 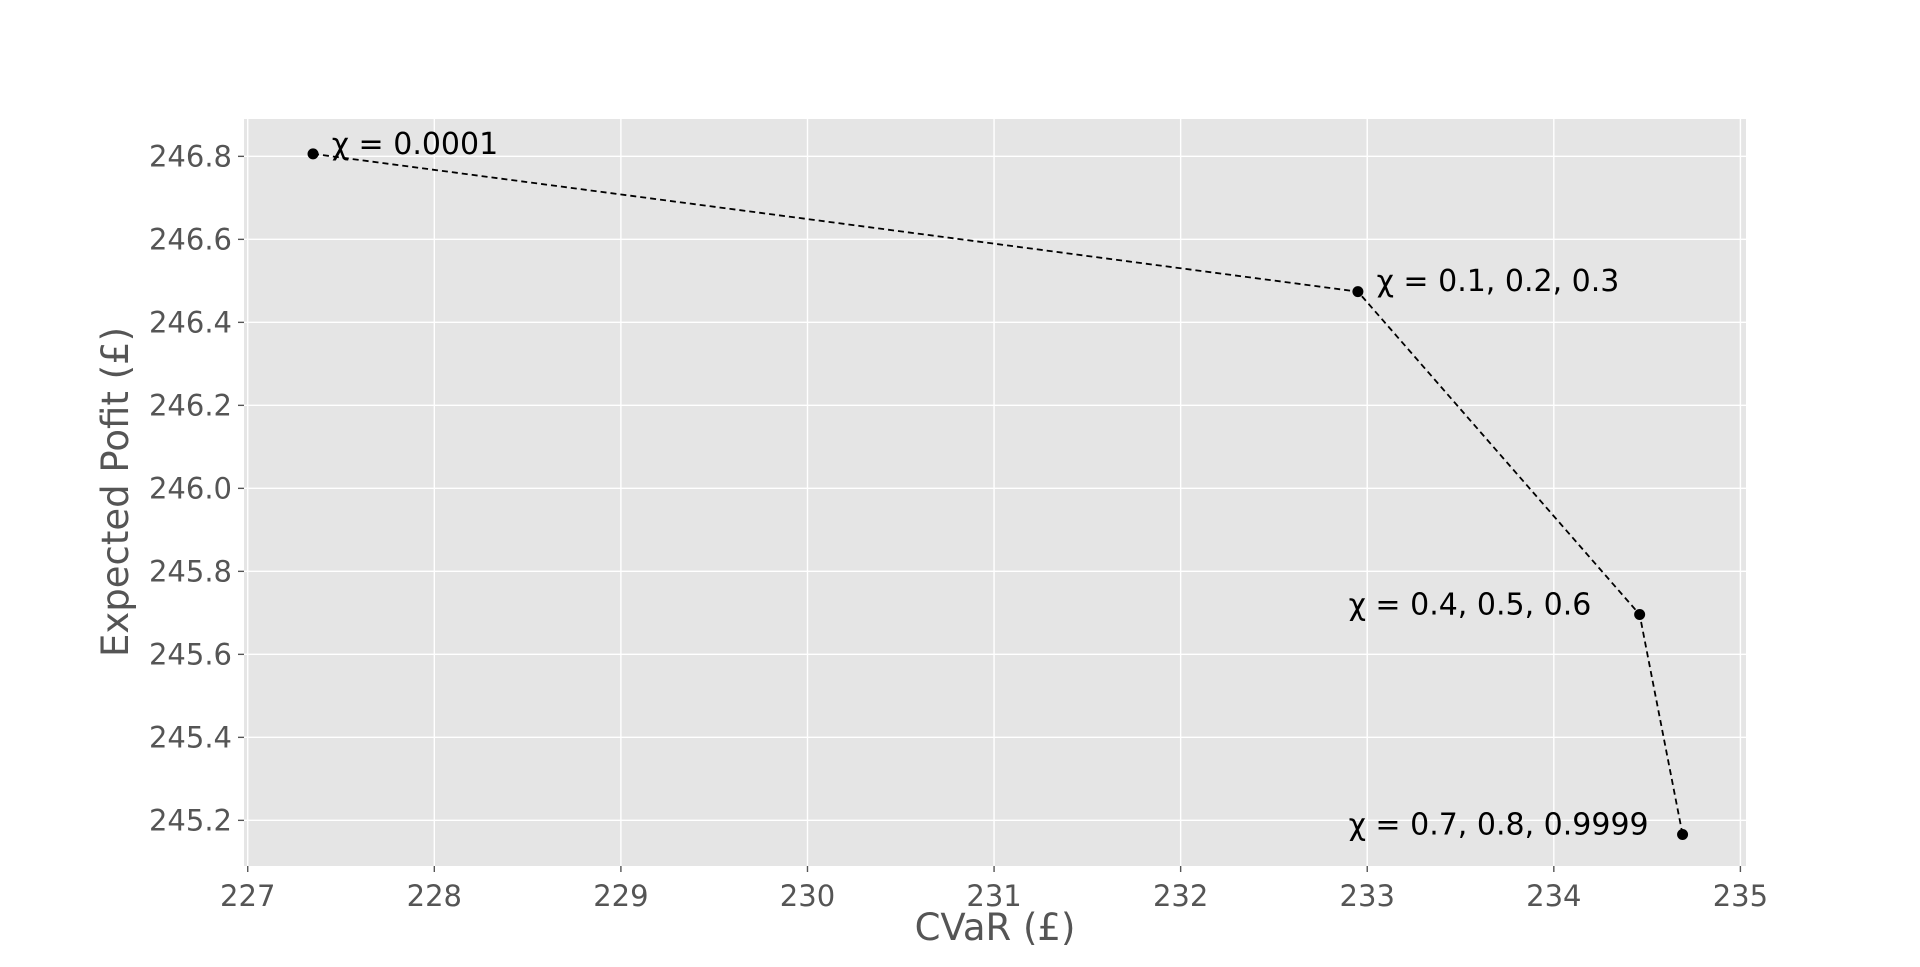 I want to click on y-axis-label: Expected Pofit (£), so click(x=115, y=492).